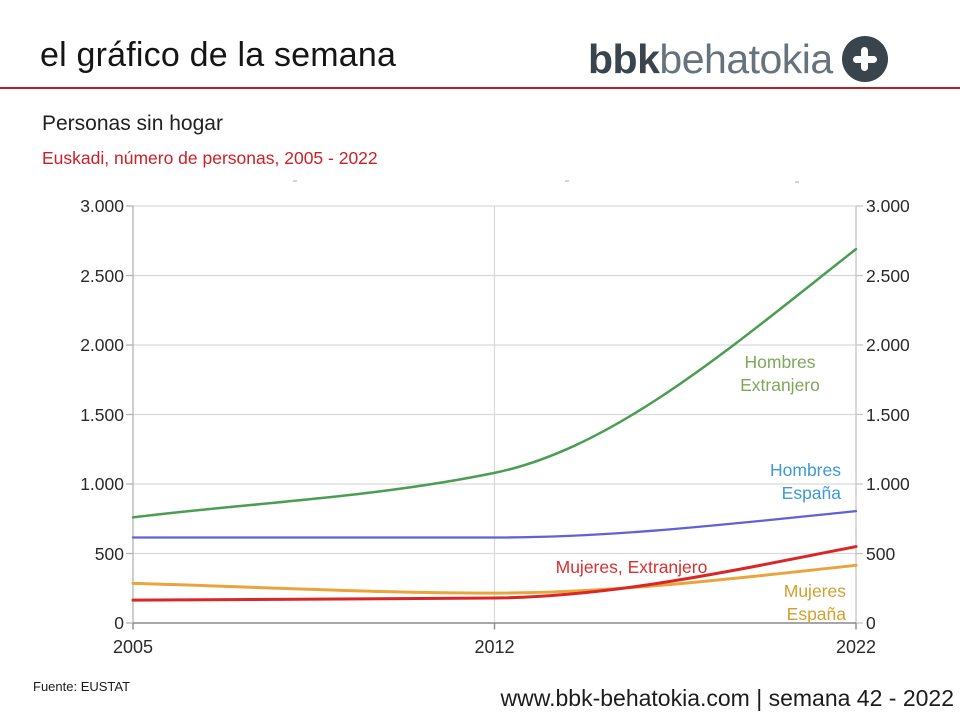  I want to click on y-axis-tick-label-right: 0, so click(871, 623).